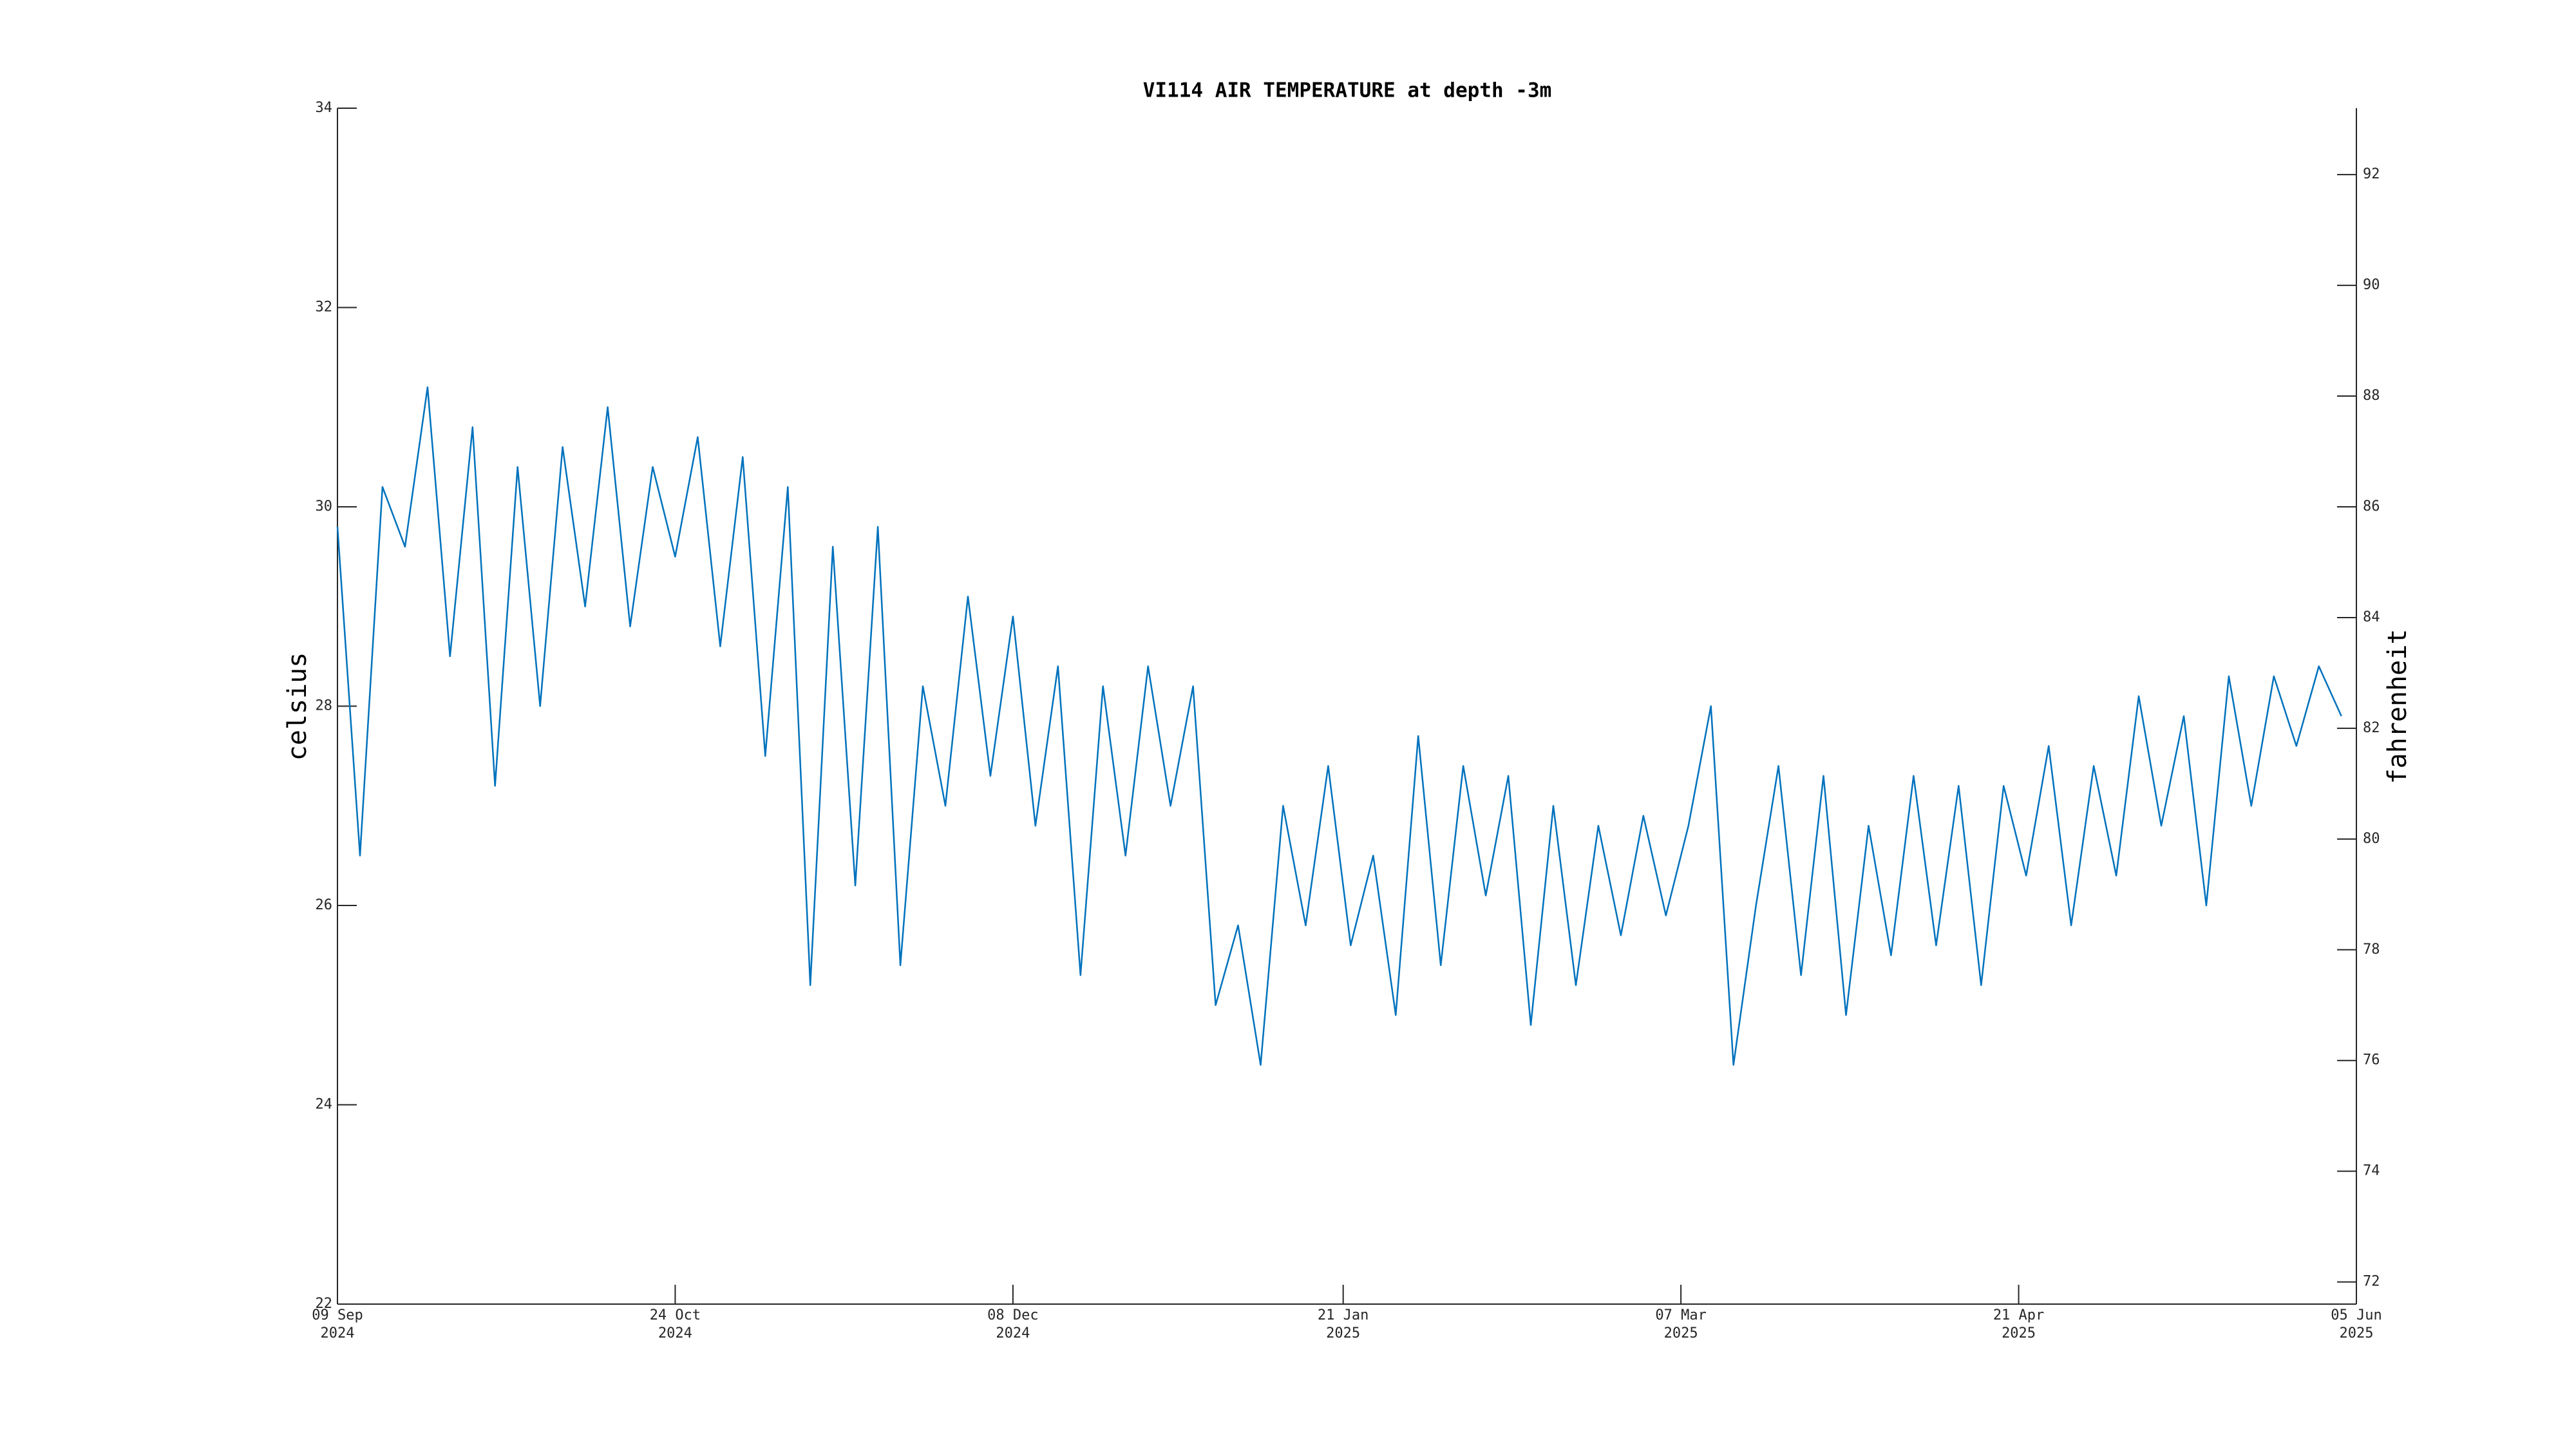  What do you see at coordinates (325, 307) in the screenshot?
I see `y-tick-label: 32` at bounding box center [325, 307].